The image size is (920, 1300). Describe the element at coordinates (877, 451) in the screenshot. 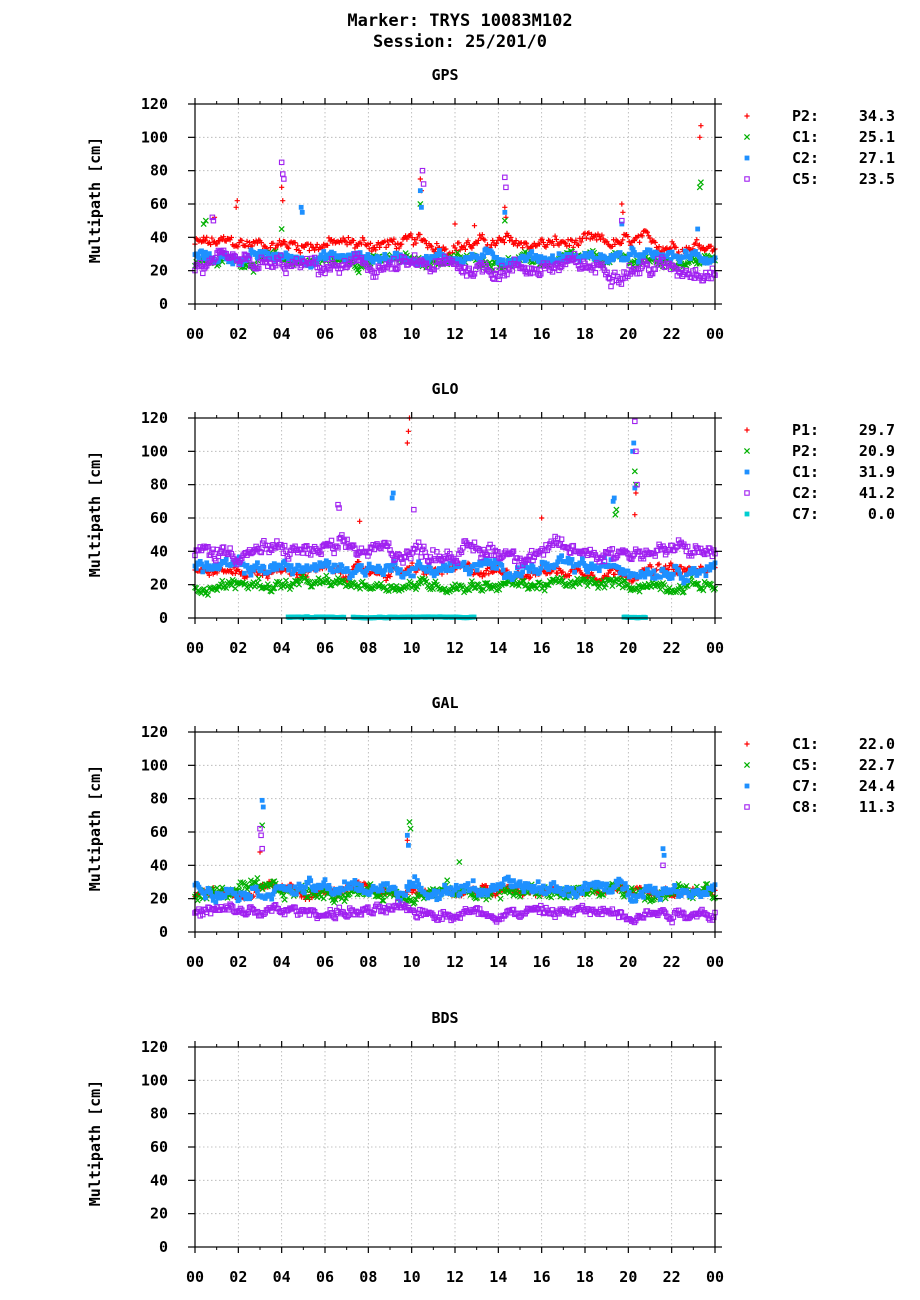

I see `legend-value: 20.9` at that location.